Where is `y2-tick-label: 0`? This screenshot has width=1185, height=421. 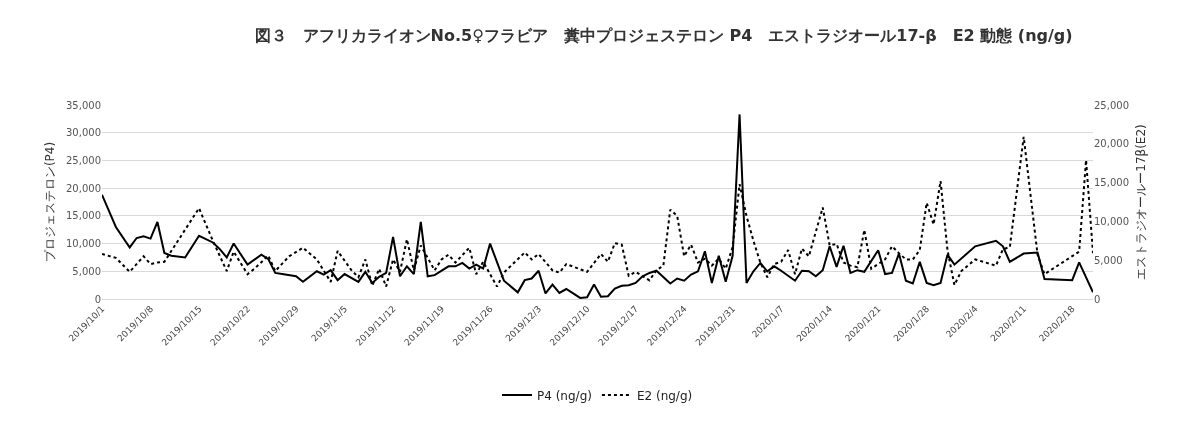 y2-tick-label: 0 is located at coordinates (1097, 299).